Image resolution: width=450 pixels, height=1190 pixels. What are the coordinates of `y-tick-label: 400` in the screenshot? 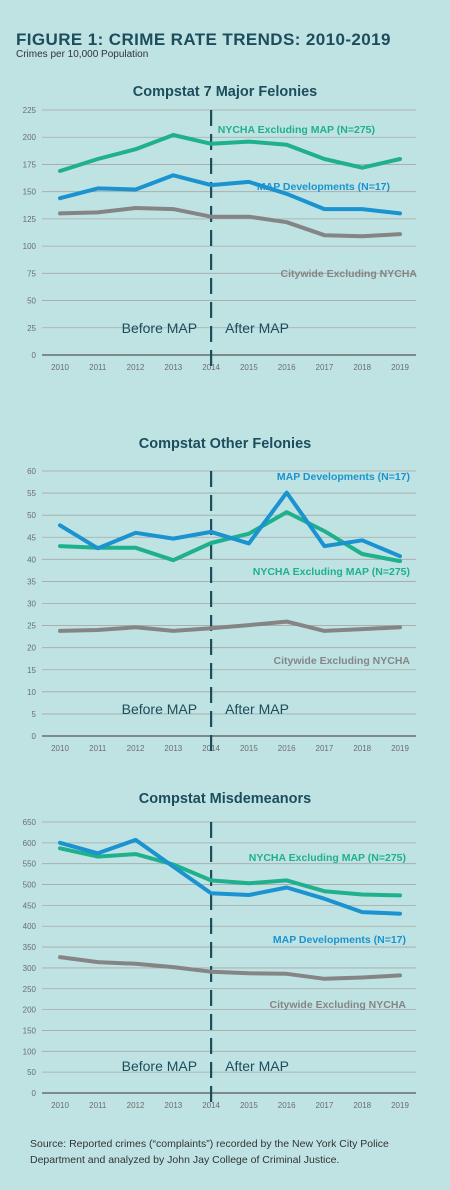 It's located at (30, 926).